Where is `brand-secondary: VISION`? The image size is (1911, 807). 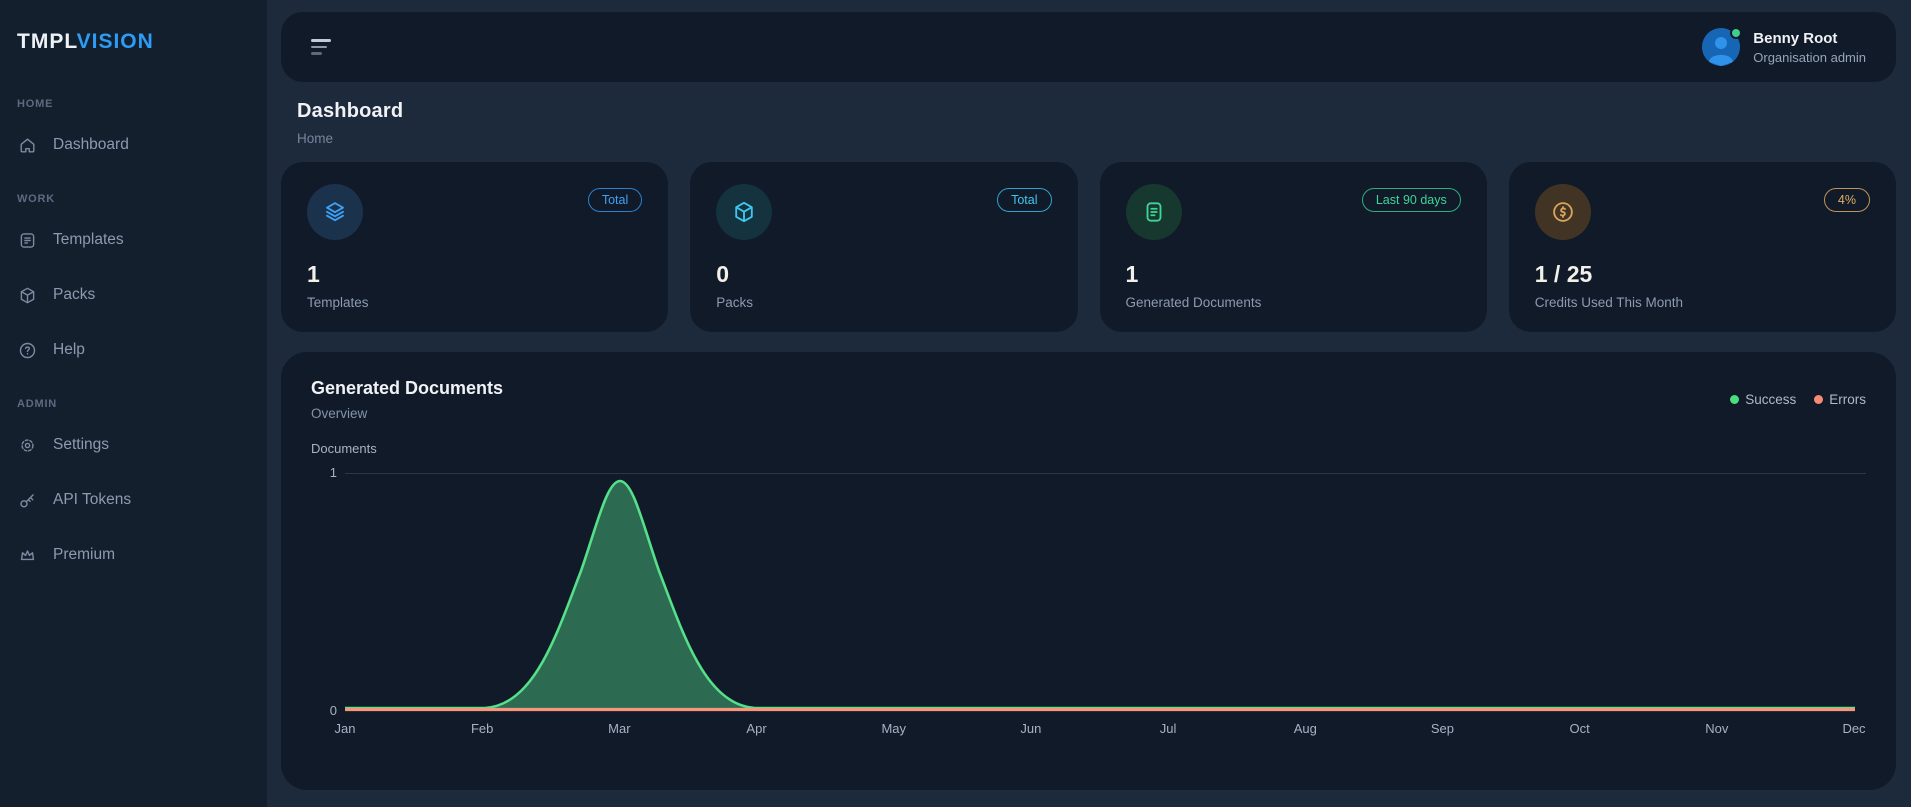 brand-secondary: VISION is located at coordinates (115, 41).